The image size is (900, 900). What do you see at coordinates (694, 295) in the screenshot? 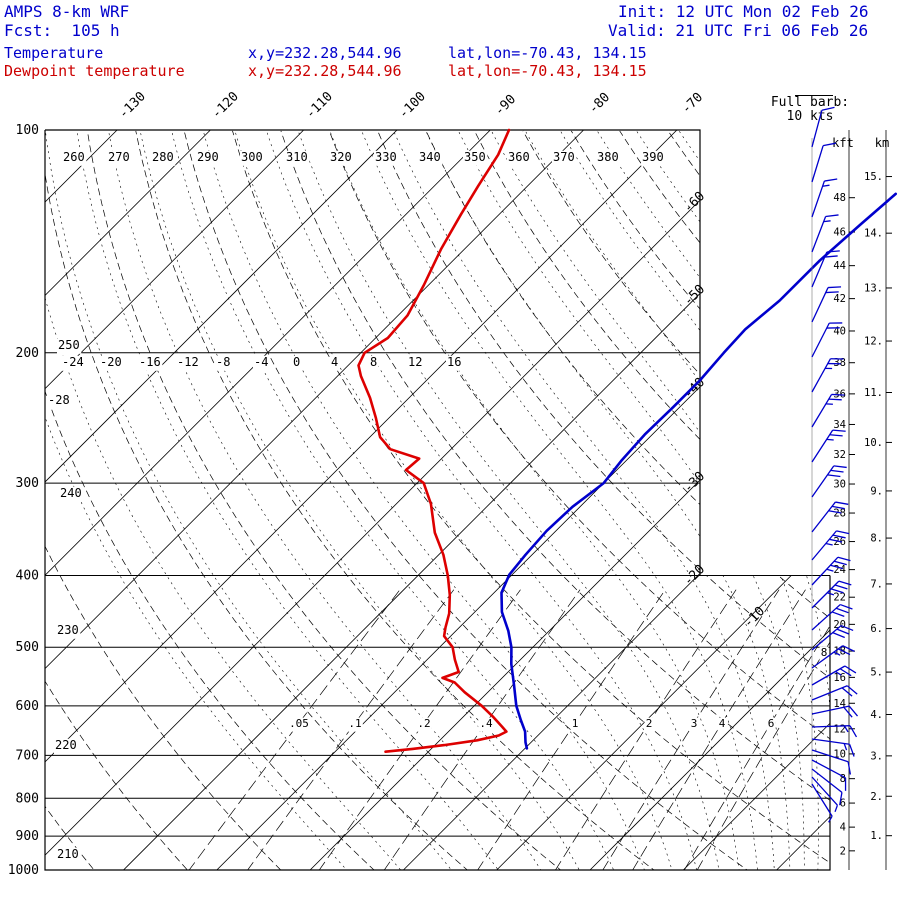
I see `isotherm-label-right: -50` at bounding box center [694, 295].